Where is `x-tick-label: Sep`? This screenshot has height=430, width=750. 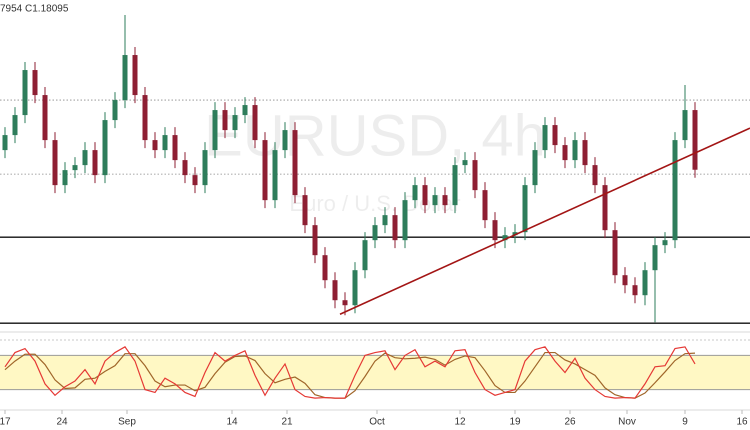 x-tick-label: Sep is located at coordinates (127, 422).